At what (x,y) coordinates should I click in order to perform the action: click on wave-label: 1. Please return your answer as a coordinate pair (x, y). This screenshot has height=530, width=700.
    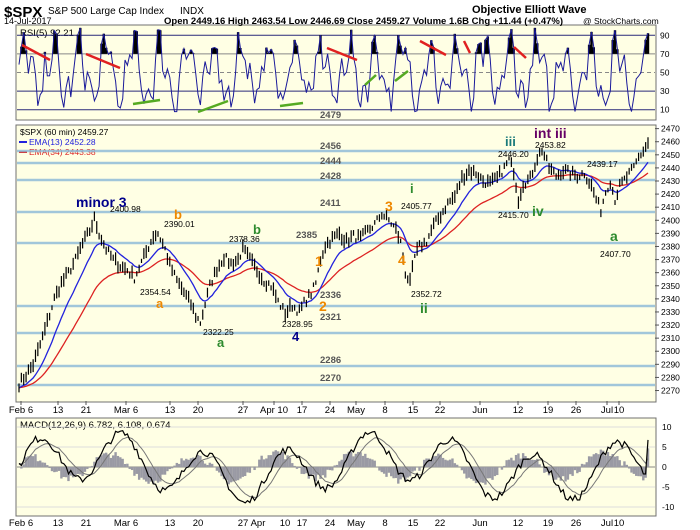
    Looking at the image, I should click on (319, 261).